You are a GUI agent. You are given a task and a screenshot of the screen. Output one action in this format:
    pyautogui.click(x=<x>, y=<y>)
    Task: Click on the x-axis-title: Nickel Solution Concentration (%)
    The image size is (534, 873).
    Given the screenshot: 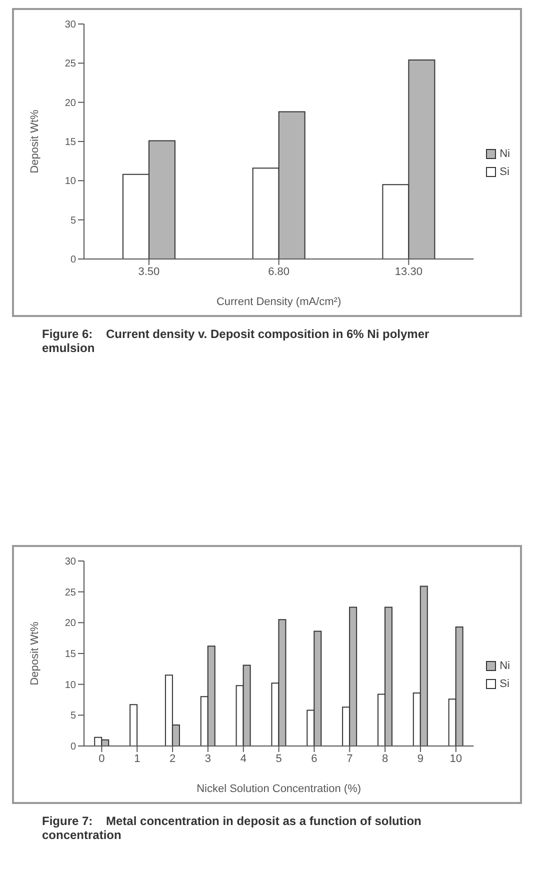 What is the action you would take?
    pyautogui.click(x=279, y=789)
    